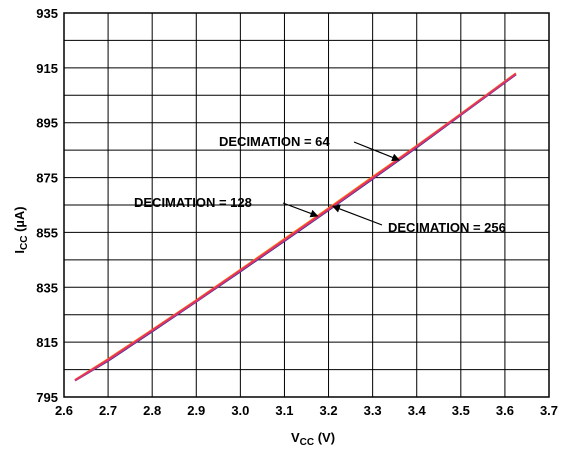 This screenshot has width=564, height=456. Describe the element at coordinates (447, 227) in the screenshot. I see `annotation-label-3: DECIMATION = 256` at that location.